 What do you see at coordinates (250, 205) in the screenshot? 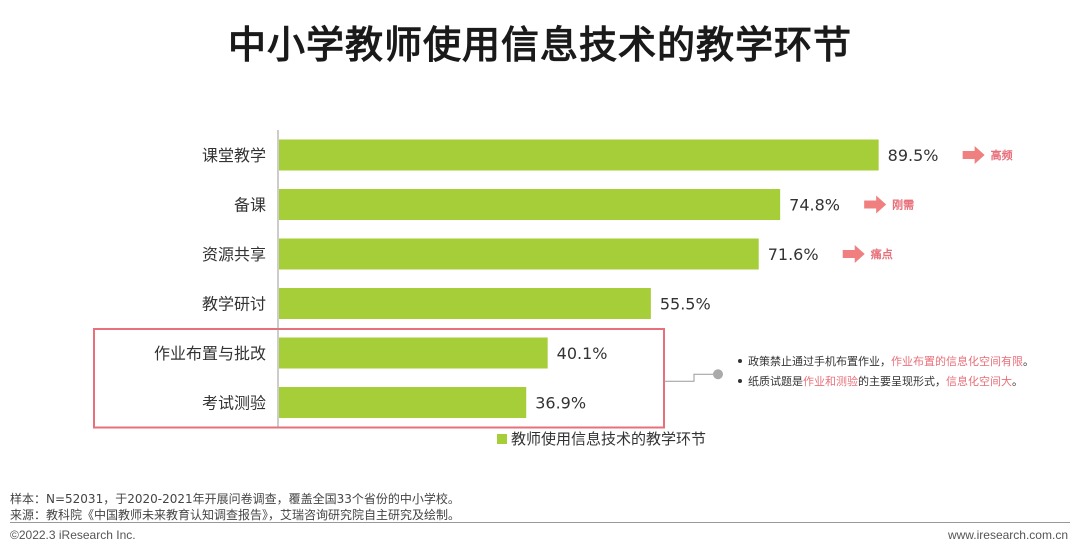
I see `category-label: 备课` at bounding box center [250, 205].